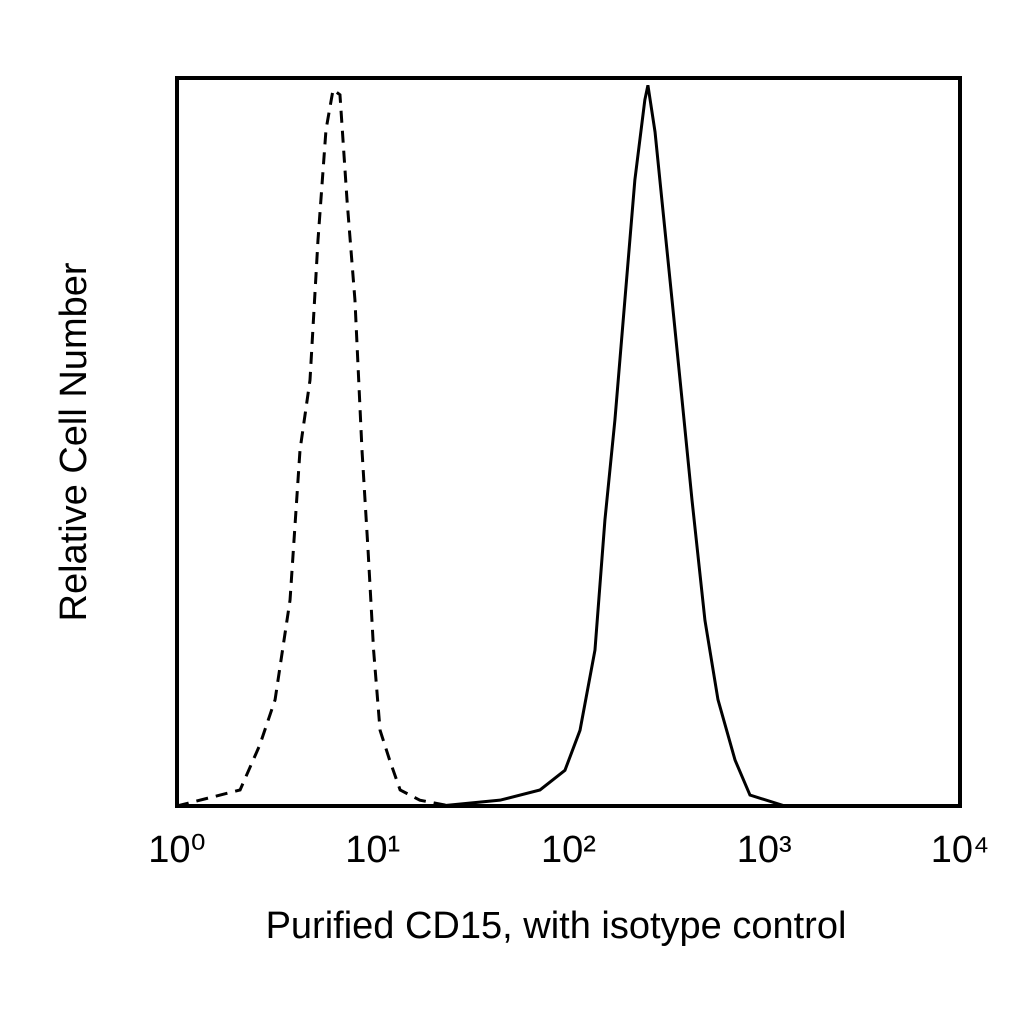 The image size is (1024, 1024). Describe the element at coordinates (764, 850) in the screenshot. I see `x-tick-label: 10³` at that location.